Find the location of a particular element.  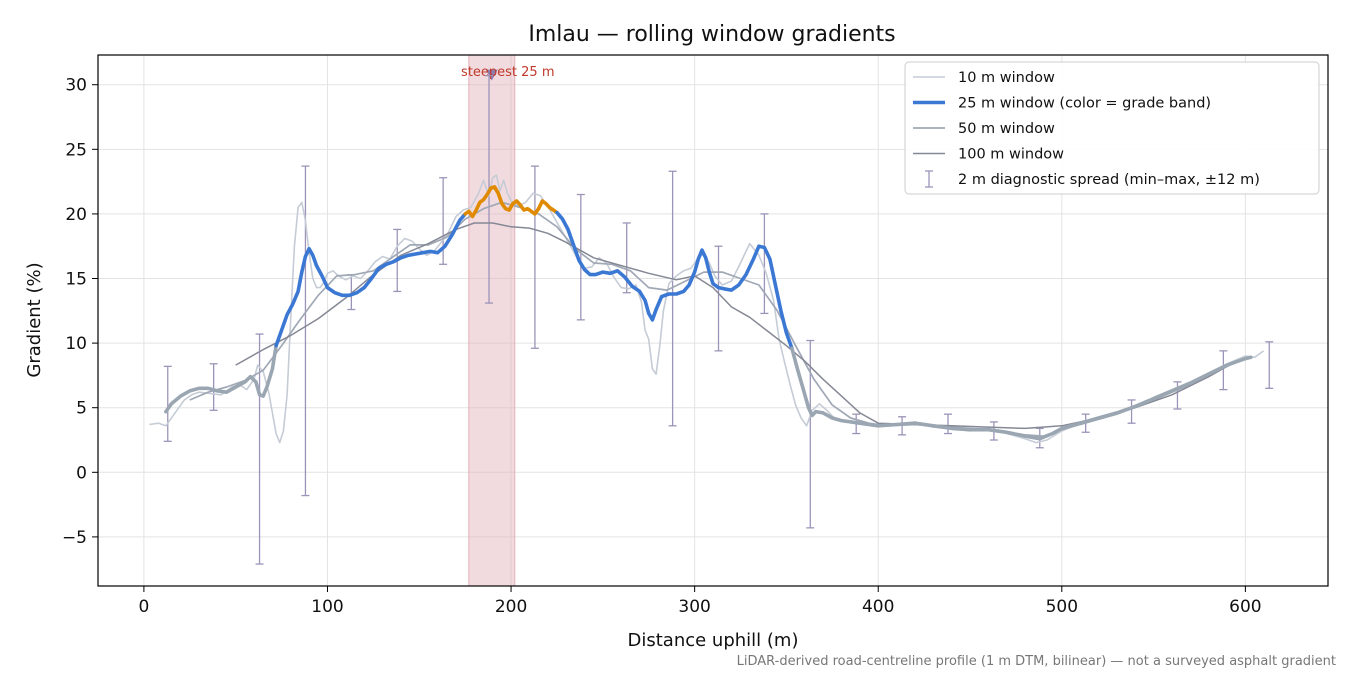

x-tick-label: 400 is located at coordinates (878, 607).